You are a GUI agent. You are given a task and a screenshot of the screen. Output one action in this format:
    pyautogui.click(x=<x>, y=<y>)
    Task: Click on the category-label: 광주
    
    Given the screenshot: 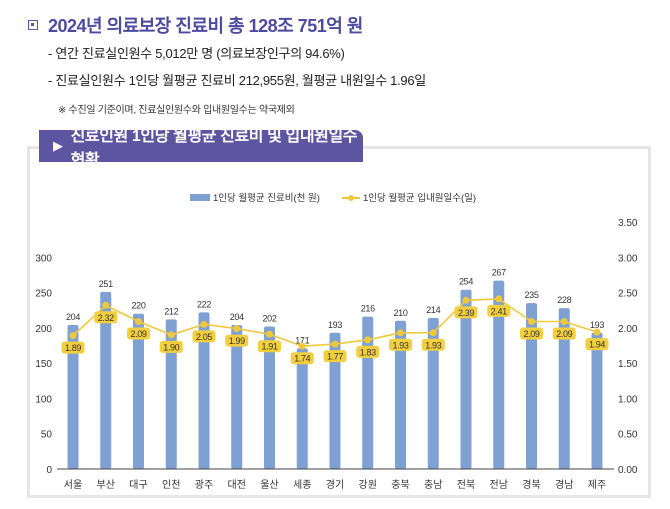 What is the action you would take?
    pyautogui.click(x=204, y=485)
    